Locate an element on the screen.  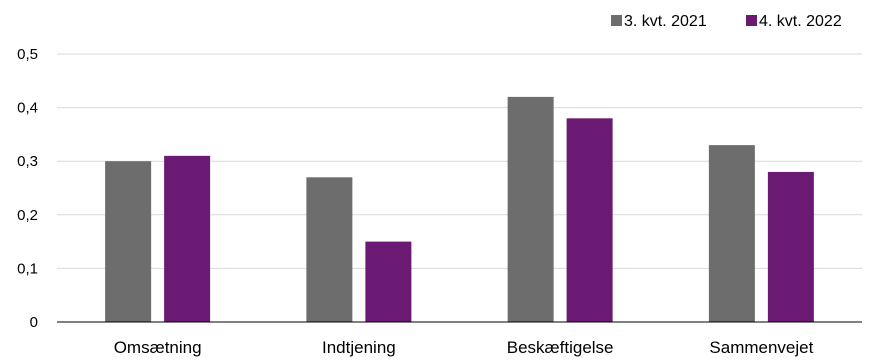
bar-beskæftigelse-series-1 is located at coordinates (530, 209).